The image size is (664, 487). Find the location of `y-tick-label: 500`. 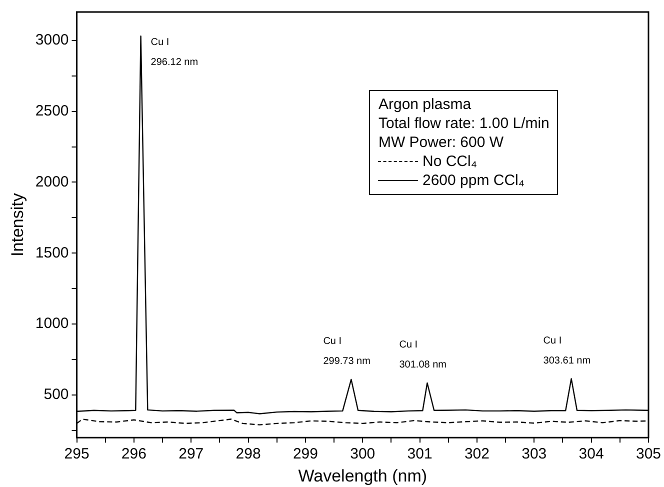

y-tick-label: 500 is located at coordinates (56, 395).